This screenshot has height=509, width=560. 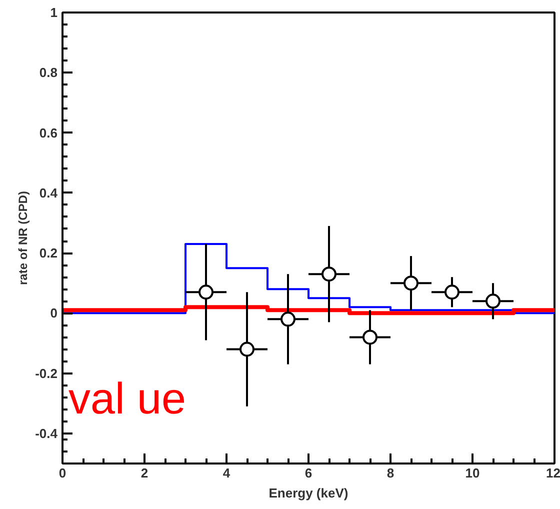 I want to click on y-tick-label: 1, so click(x=54, y=12).